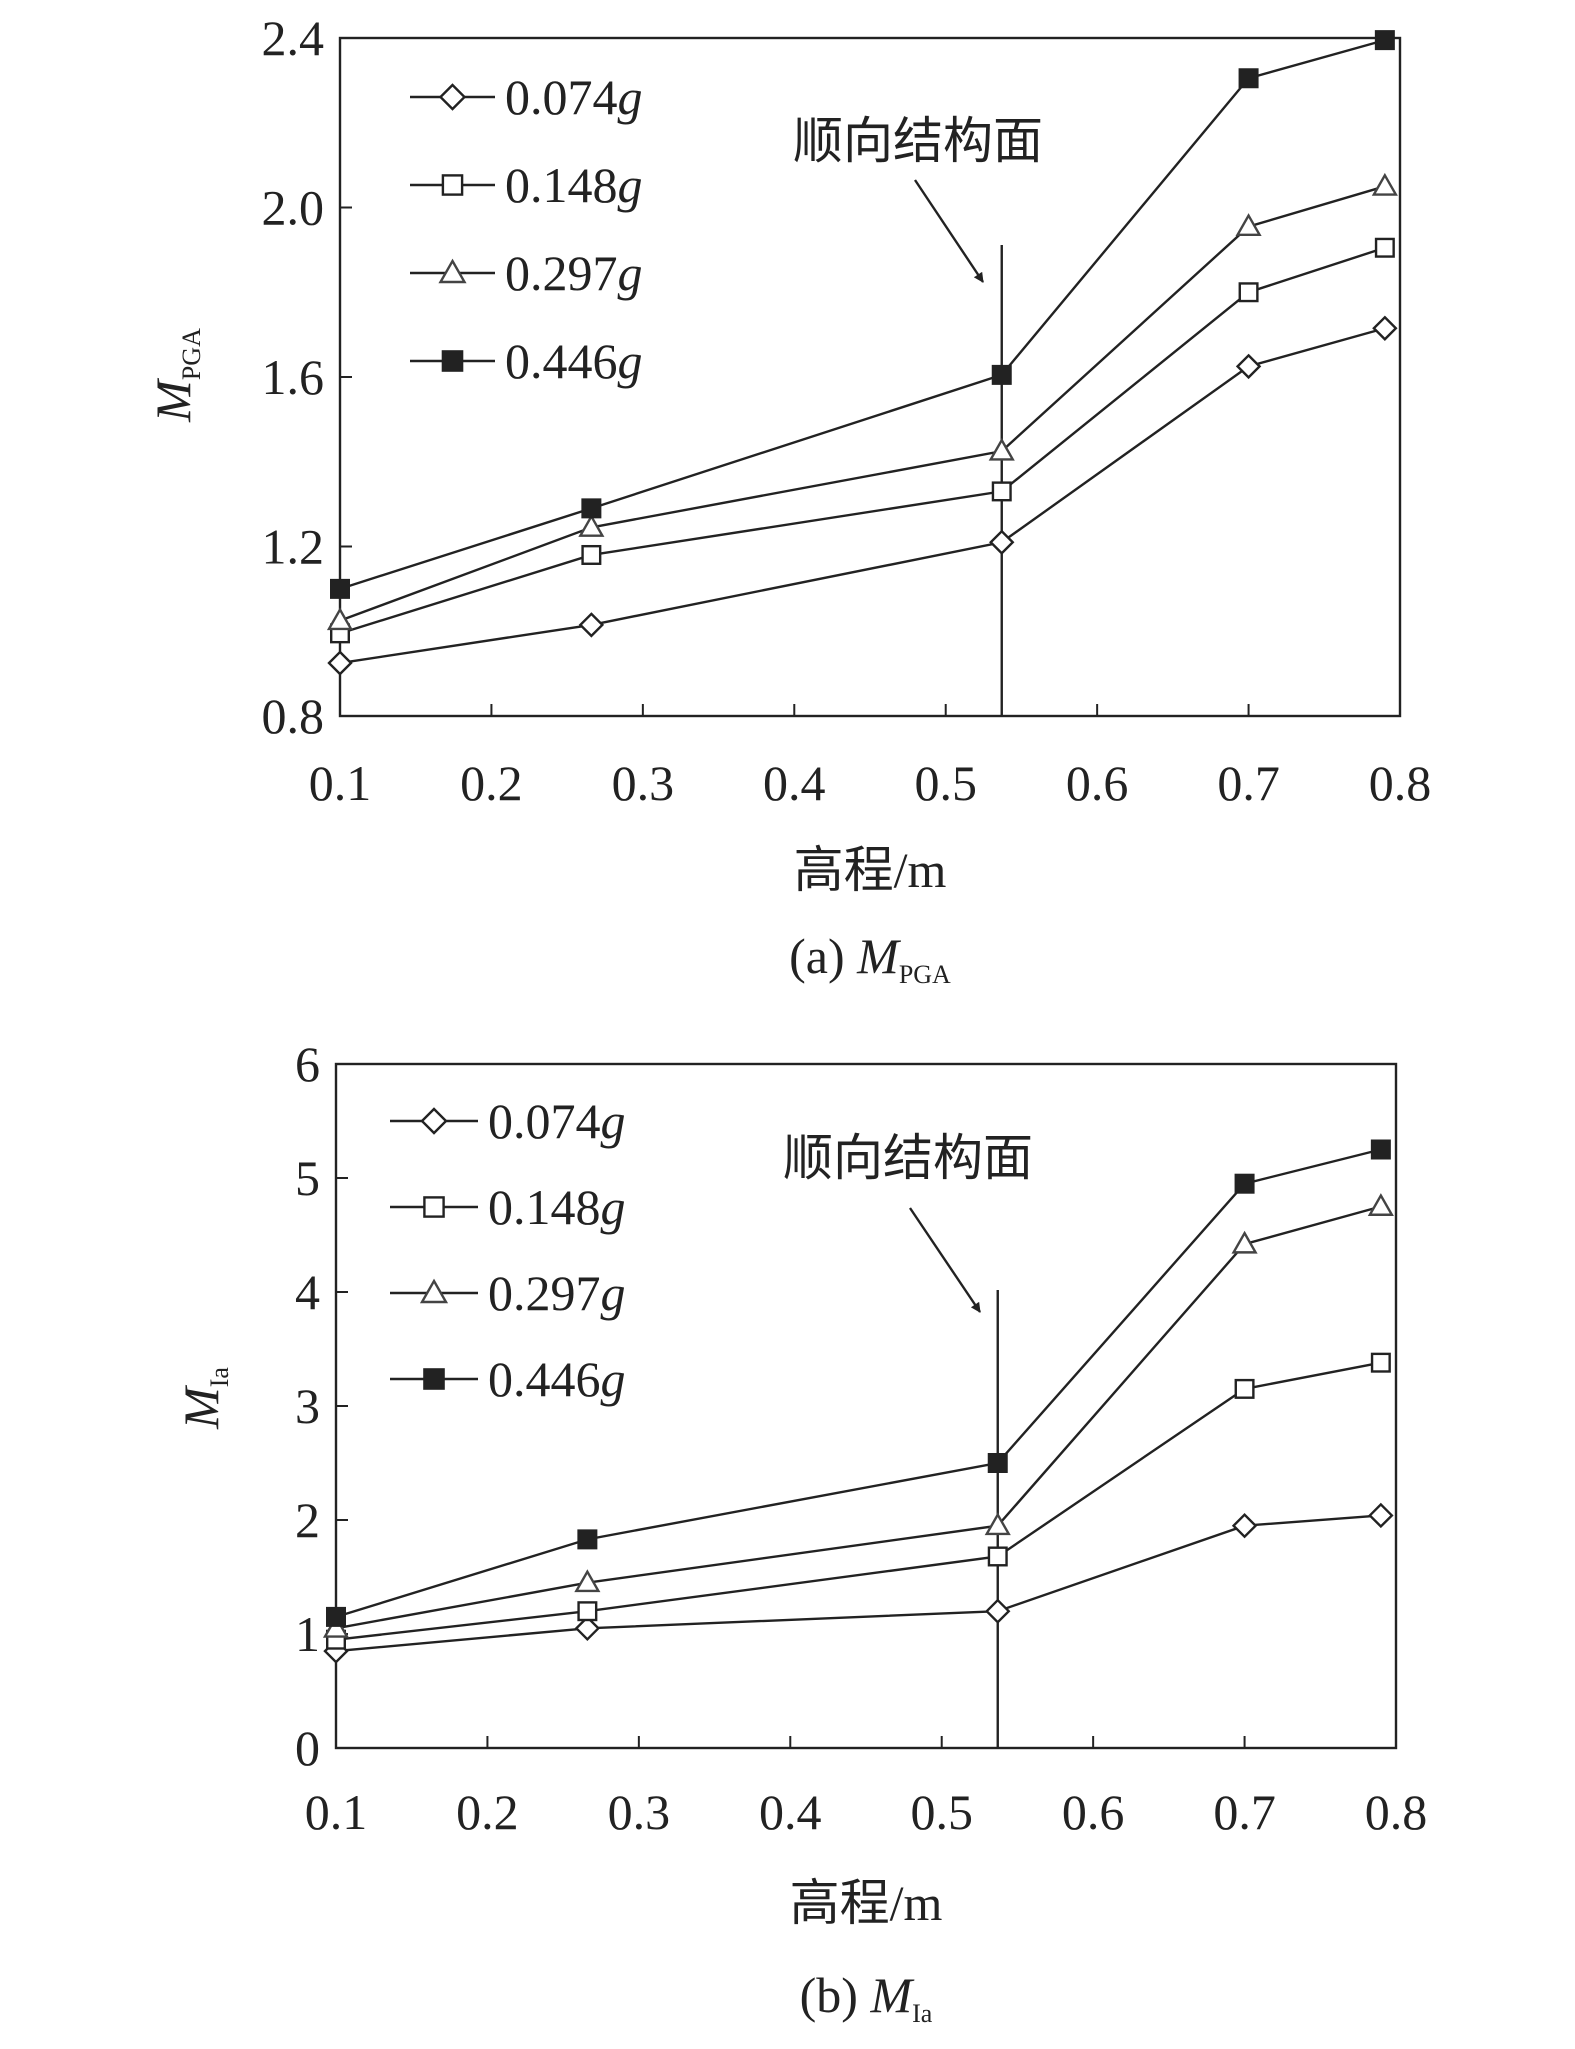 This screenshot has width=1575, height=2049. Describe the element at coordinates (866, 1903) in the screenshot. I see `x-axis-title: 高程/m` at that location.